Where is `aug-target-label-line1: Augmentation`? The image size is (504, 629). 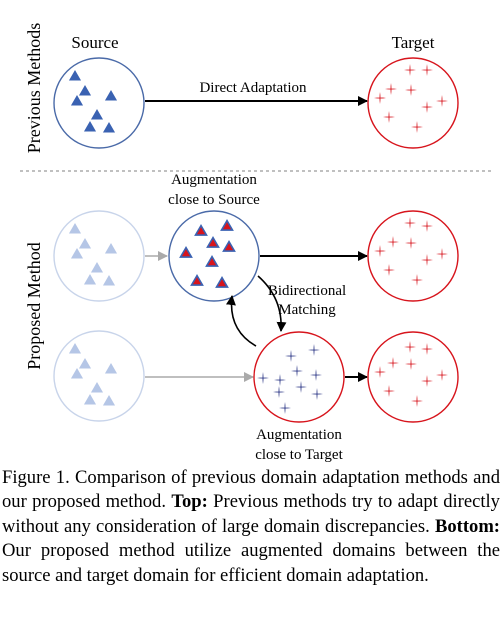
aug-target-label-line1: Augmentation is located at coordinates (299, 435).